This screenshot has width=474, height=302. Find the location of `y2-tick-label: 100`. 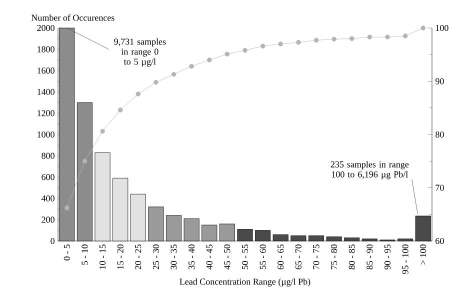

y2-tick-label: 100 is located at coordinates (442, 28).